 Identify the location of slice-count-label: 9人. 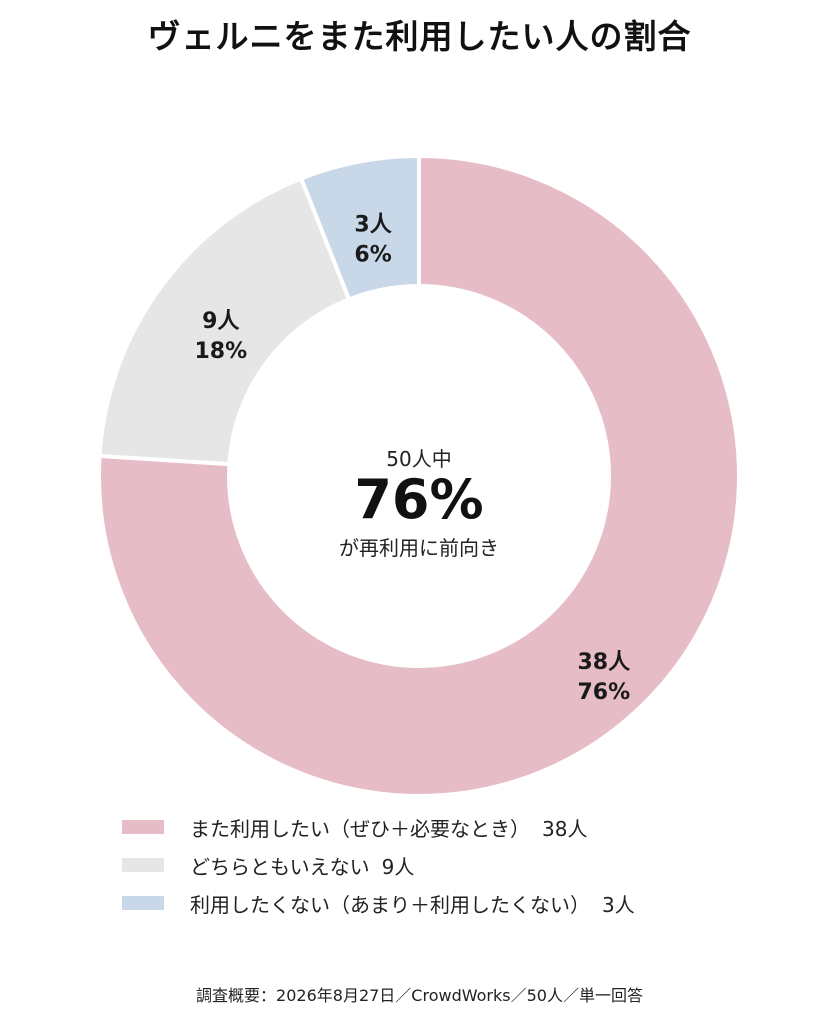
(220, 321).